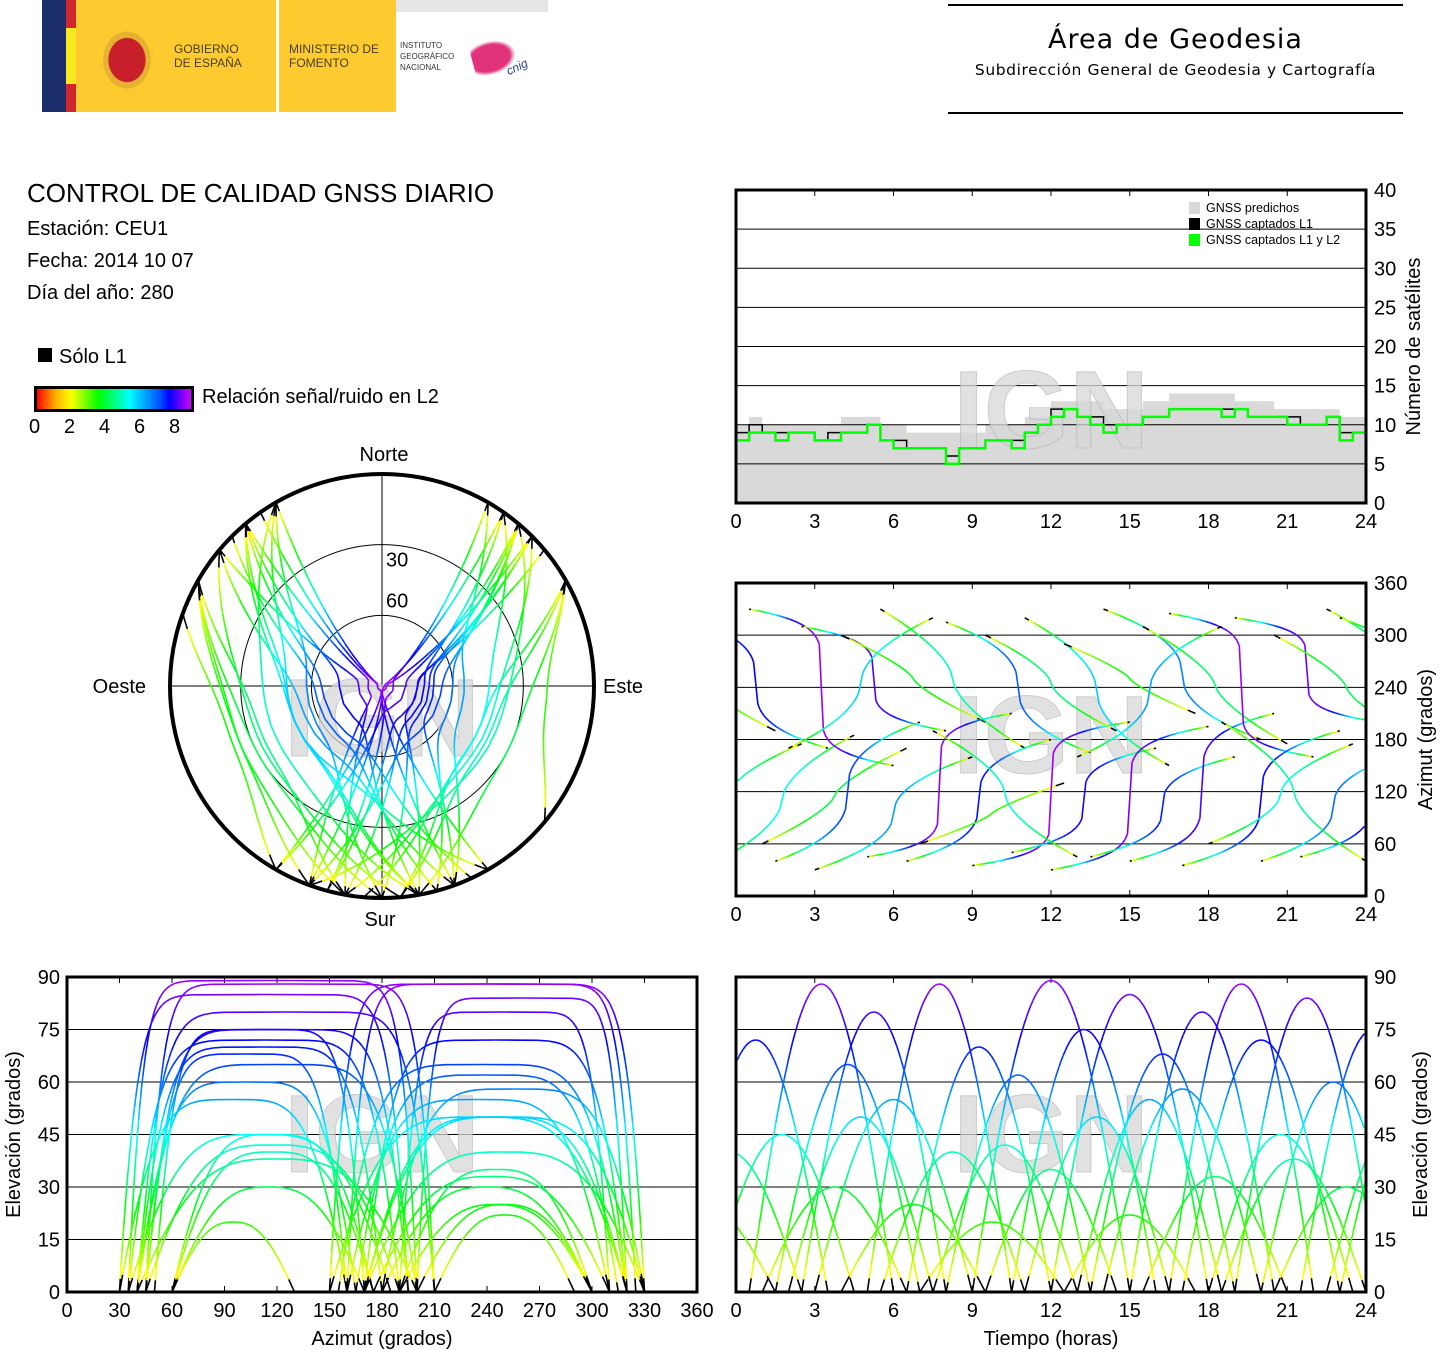 The width and height of the screenshot is (1445, 1350). Describe the element at coordinates (1390, 584) in the screenshot. I see `y-tick-label: 360` at that location.